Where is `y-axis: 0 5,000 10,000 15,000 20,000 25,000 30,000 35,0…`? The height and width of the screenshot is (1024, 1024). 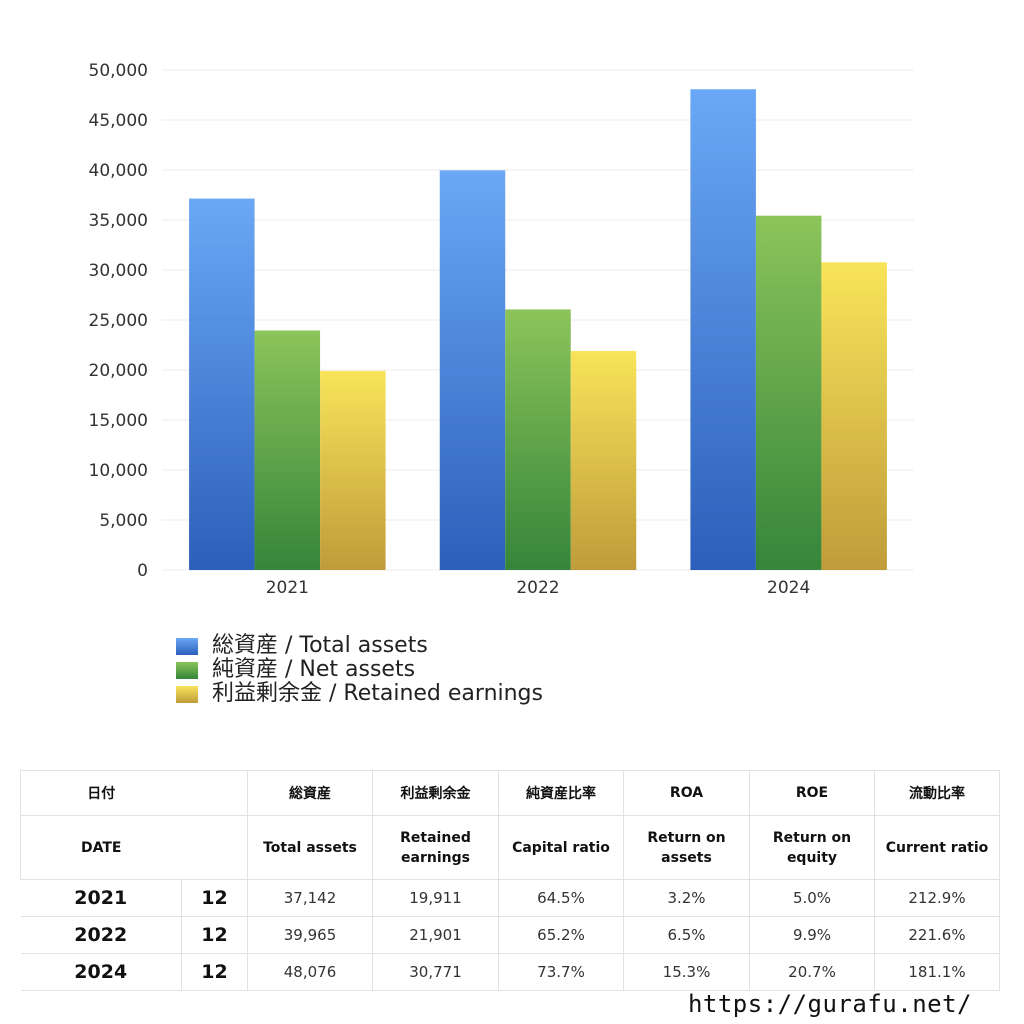
y-axis: 0 5,000 10,000 15,000 20,000 25,000 30,000 35,0… is located at coordinates (118, 321).